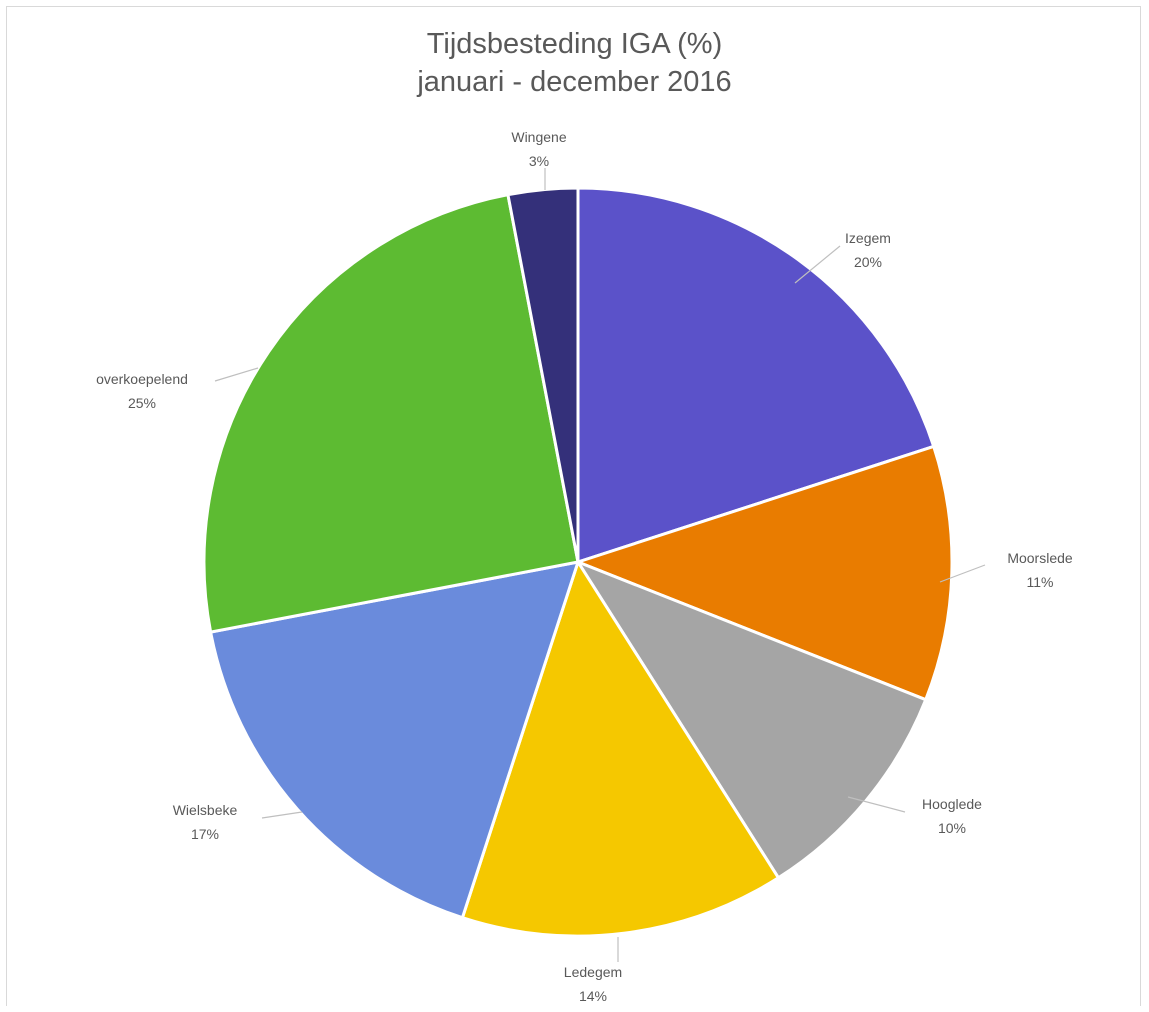  Describe the element at coordinates (763, 573) in the screenshot. I see `pie-slice-moorslede` at that location.